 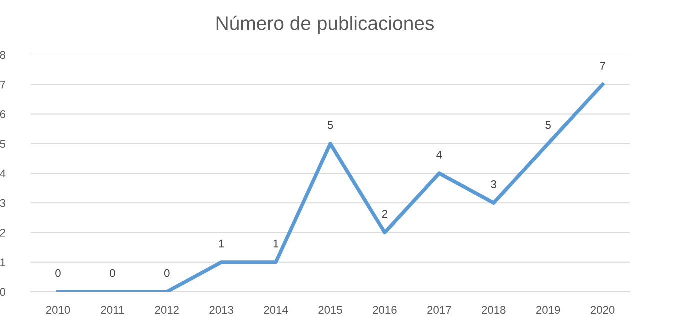 I want to click on x-tick-label: 2010, so click(x=58, y=310).